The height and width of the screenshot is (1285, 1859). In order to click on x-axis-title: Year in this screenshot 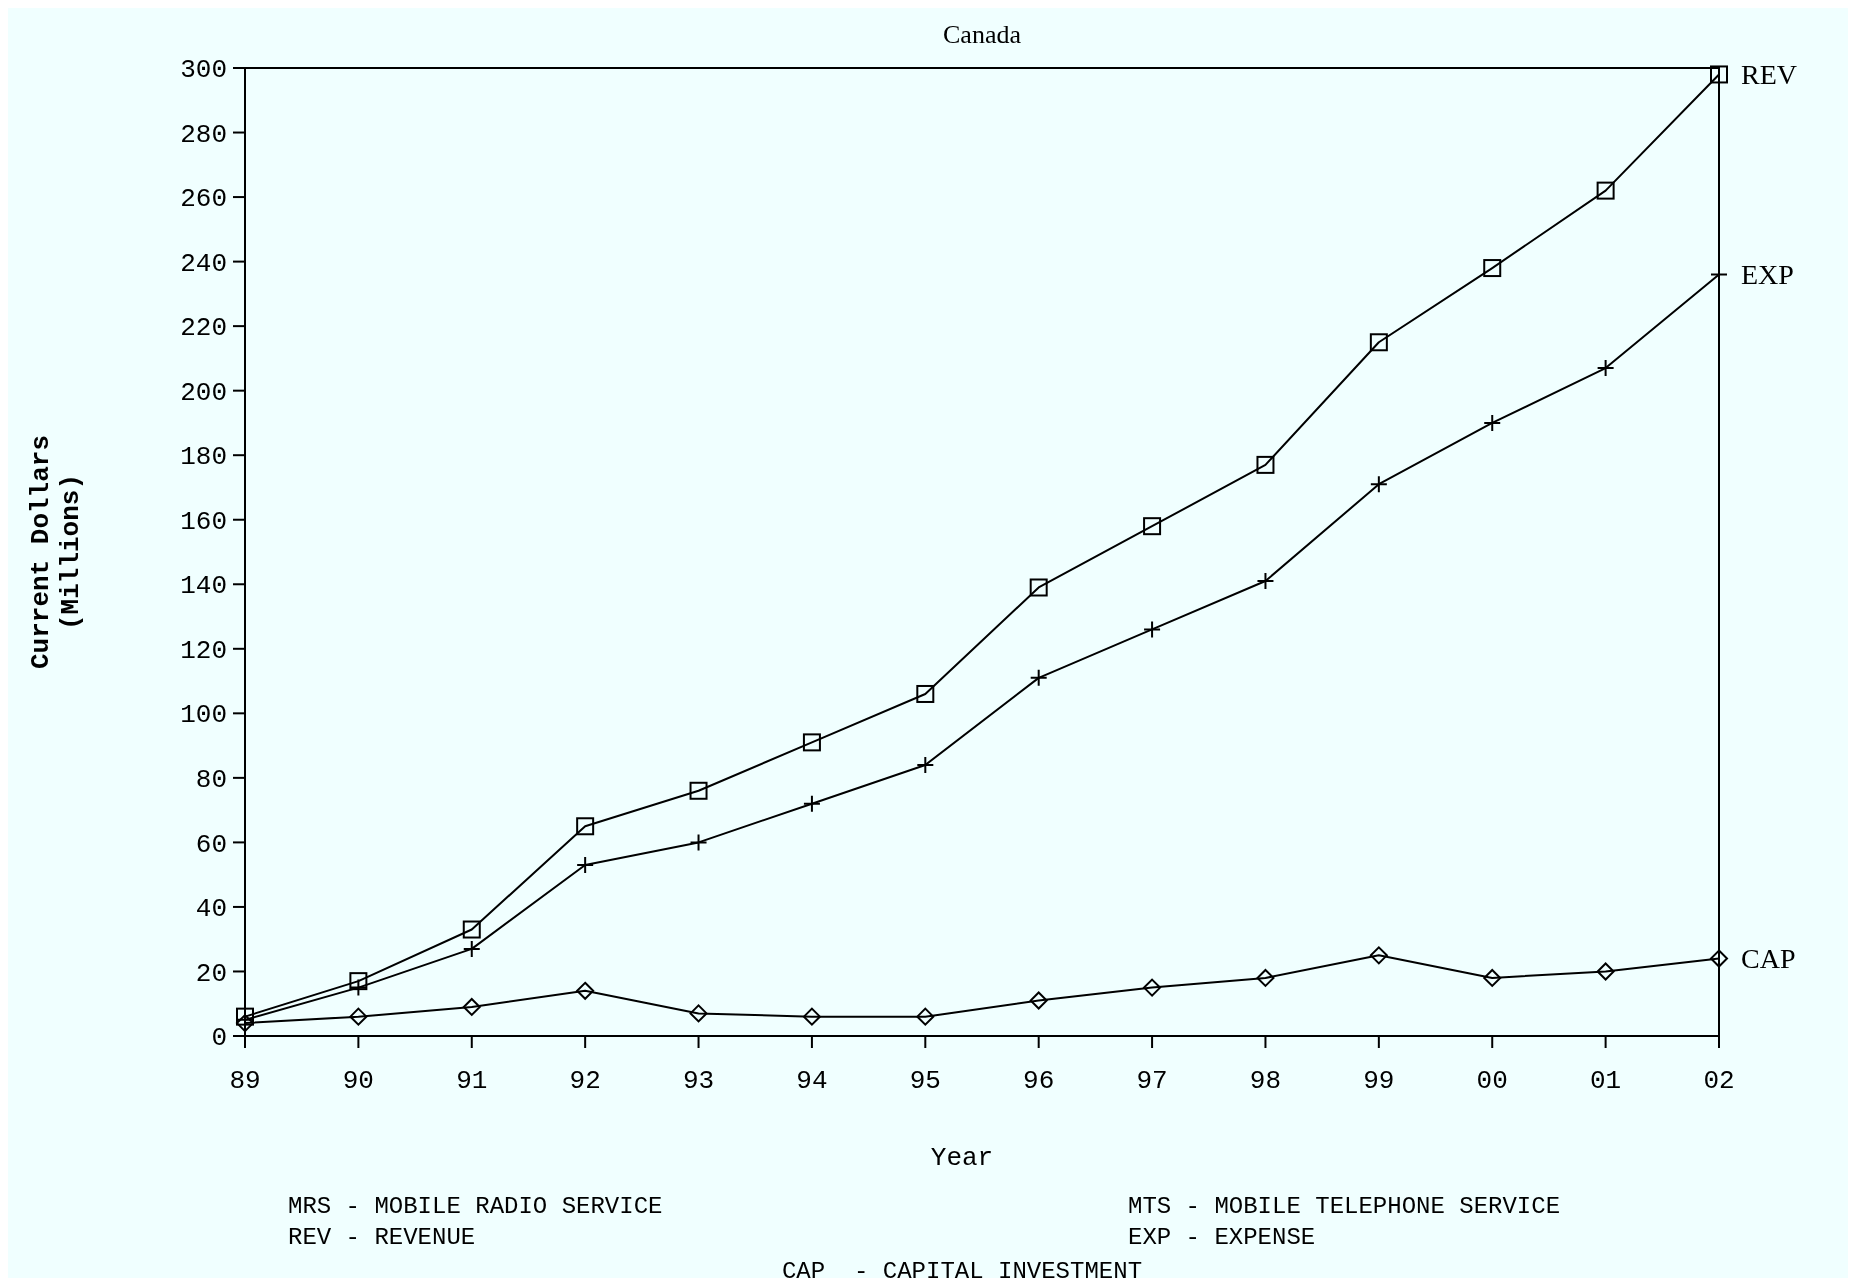, I will do `click(962, 1158)`.